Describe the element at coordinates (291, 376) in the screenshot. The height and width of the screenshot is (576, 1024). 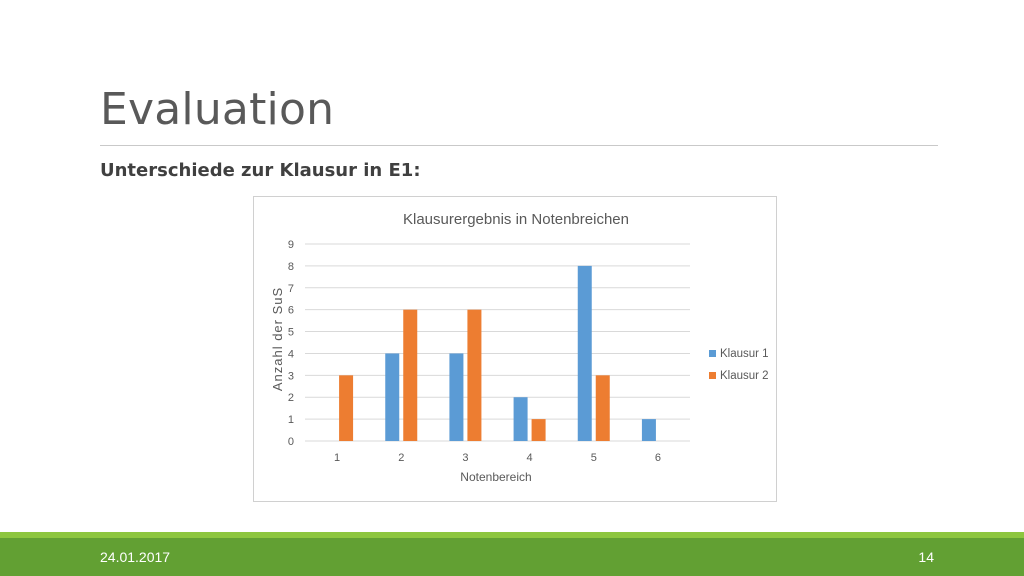
I see `y-tick-label: 3` at that location.